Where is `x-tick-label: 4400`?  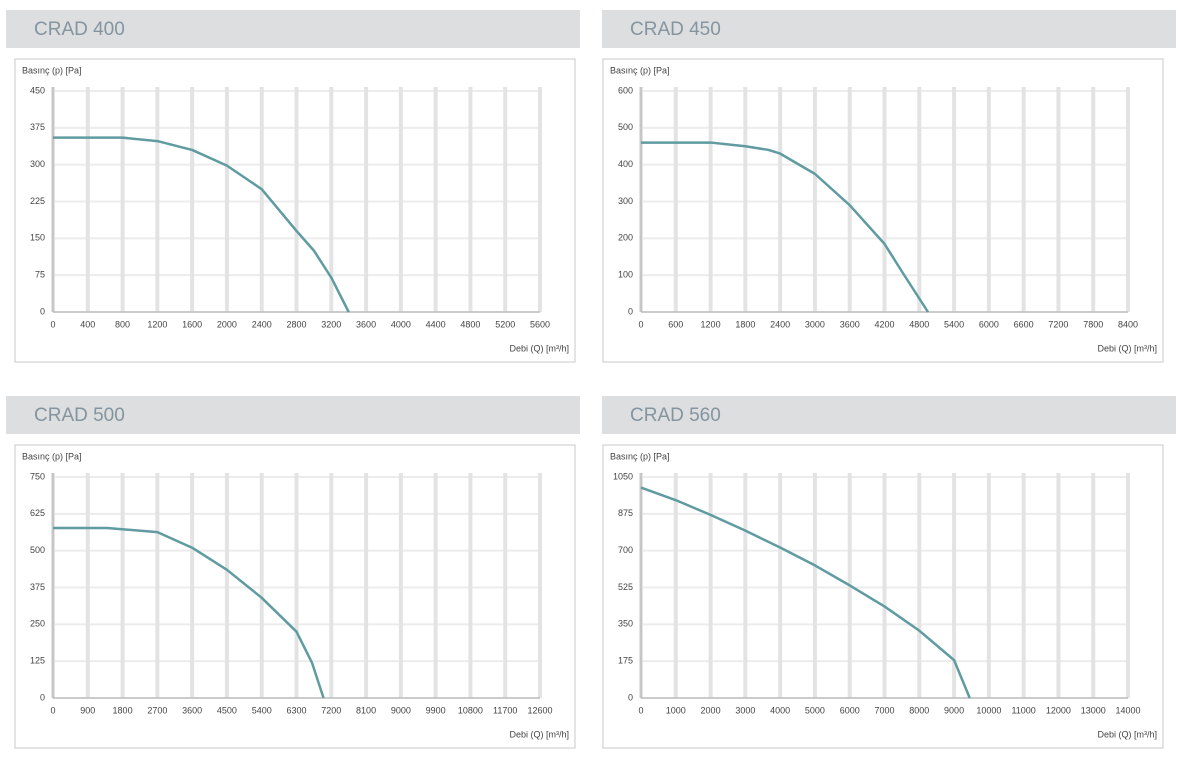
x-tick-label: 4400 is located at coordinates (436, 324).